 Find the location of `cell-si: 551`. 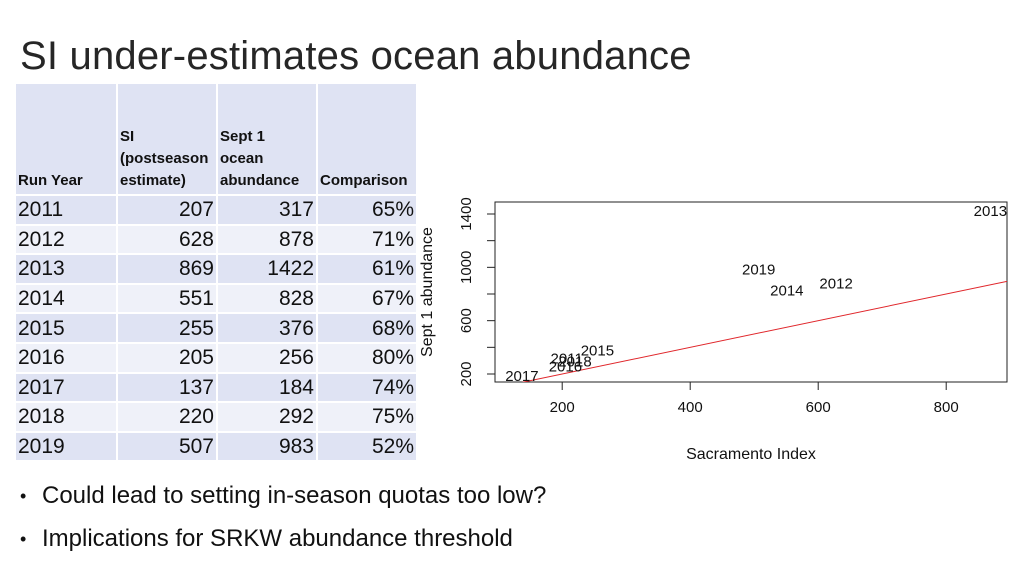

cell-si: 551 is located at coordinates (167, 298).